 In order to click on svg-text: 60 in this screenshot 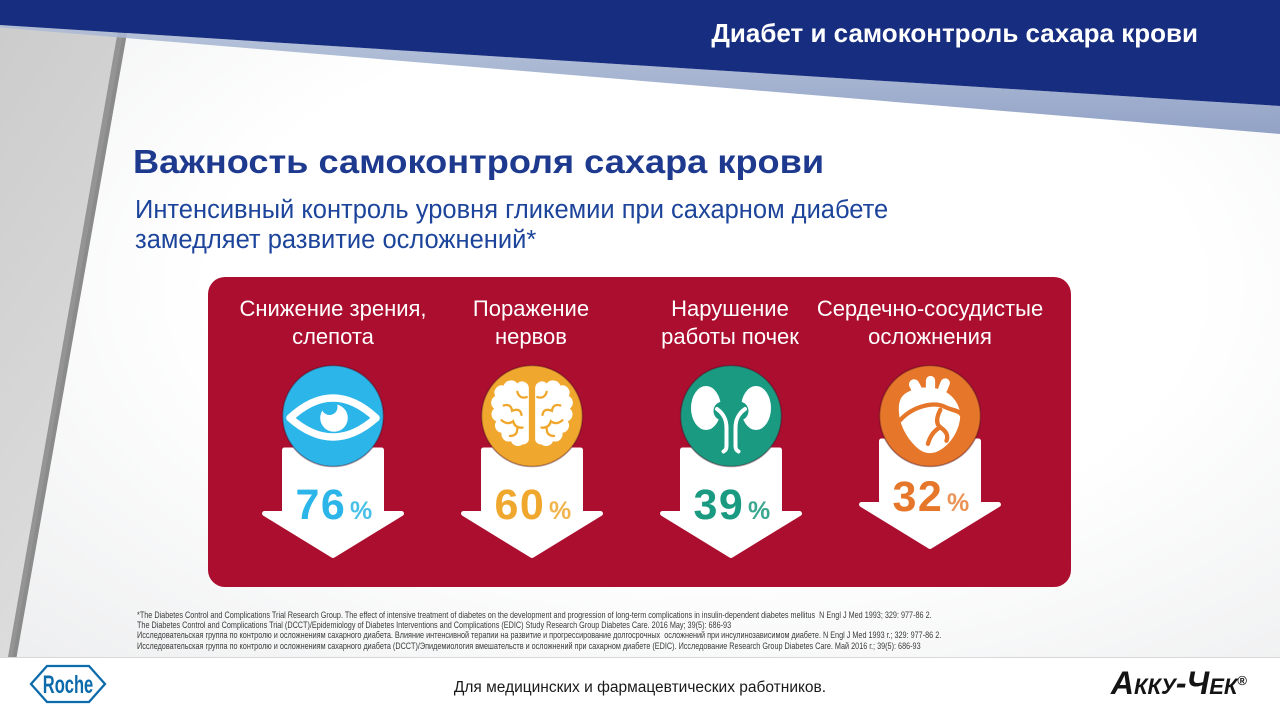, I will do `click(520, 505)`.